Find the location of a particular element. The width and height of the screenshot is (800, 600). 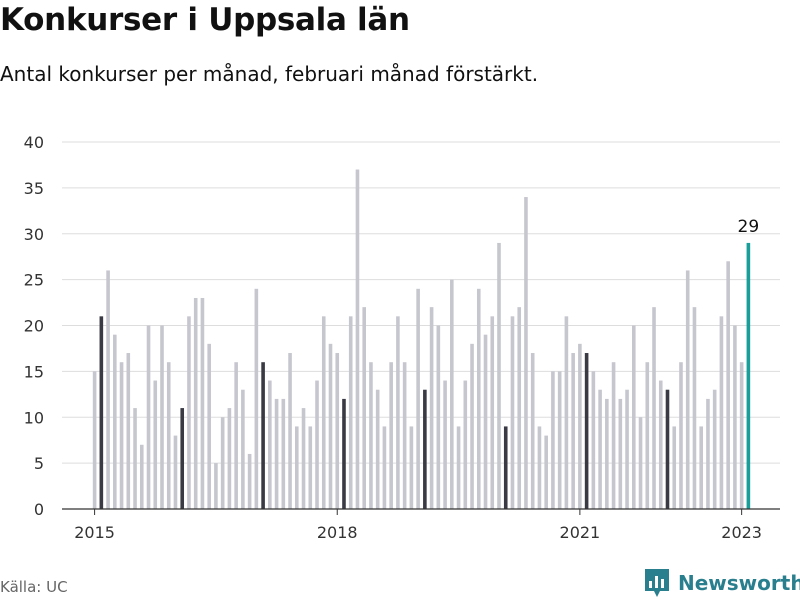

x-tick-label: 2018 is located at coordinates (337, 532).